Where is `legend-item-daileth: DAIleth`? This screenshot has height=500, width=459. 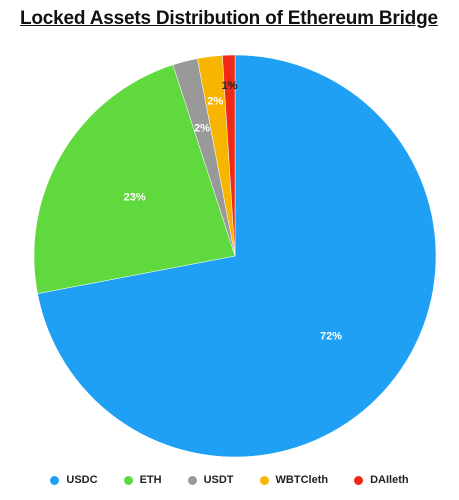 legend-item-daileth: DAIleth is located at coordinates (381, 480).